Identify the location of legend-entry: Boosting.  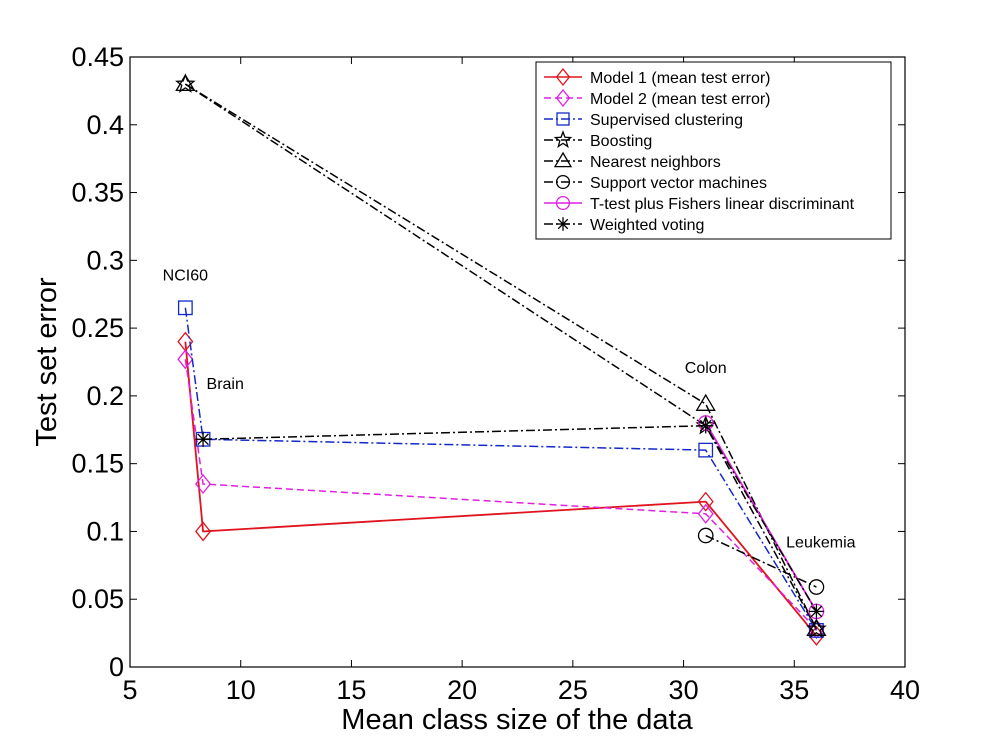
(598, 140).